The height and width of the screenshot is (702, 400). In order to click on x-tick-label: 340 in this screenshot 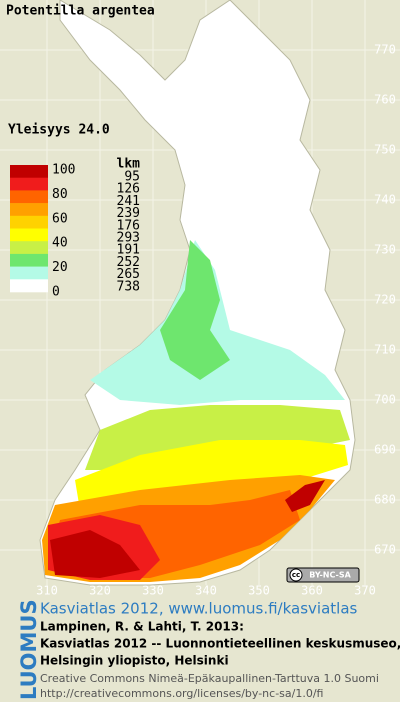, I will do `click(206, 591)`.